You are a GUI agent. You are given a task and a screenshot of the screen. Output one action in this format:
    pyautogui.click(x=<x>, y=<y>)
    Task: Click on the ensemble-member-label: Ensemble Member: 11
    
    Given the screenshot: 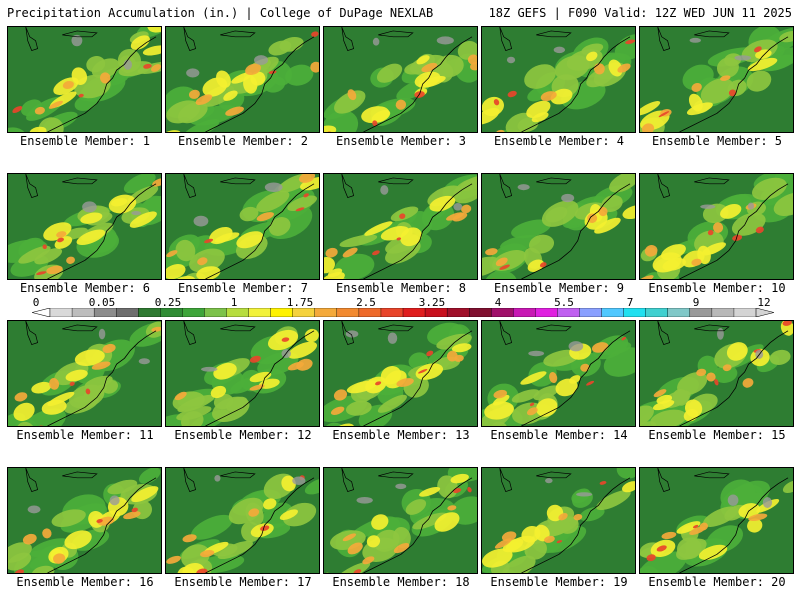 What is the action you would take?
    pyautogui.click(x=85, y=435)
    